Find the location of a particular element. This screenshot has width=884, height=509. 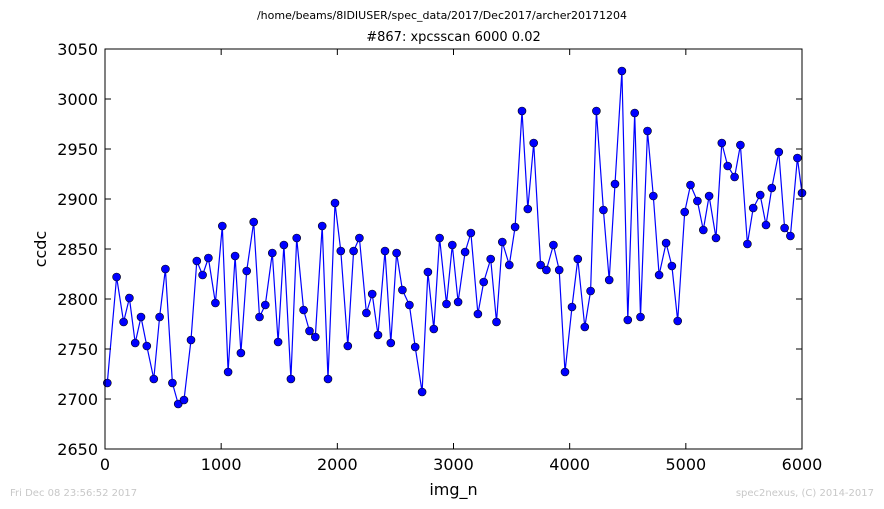

x-tick-label: 6000 is located at coordinates (802, 464).